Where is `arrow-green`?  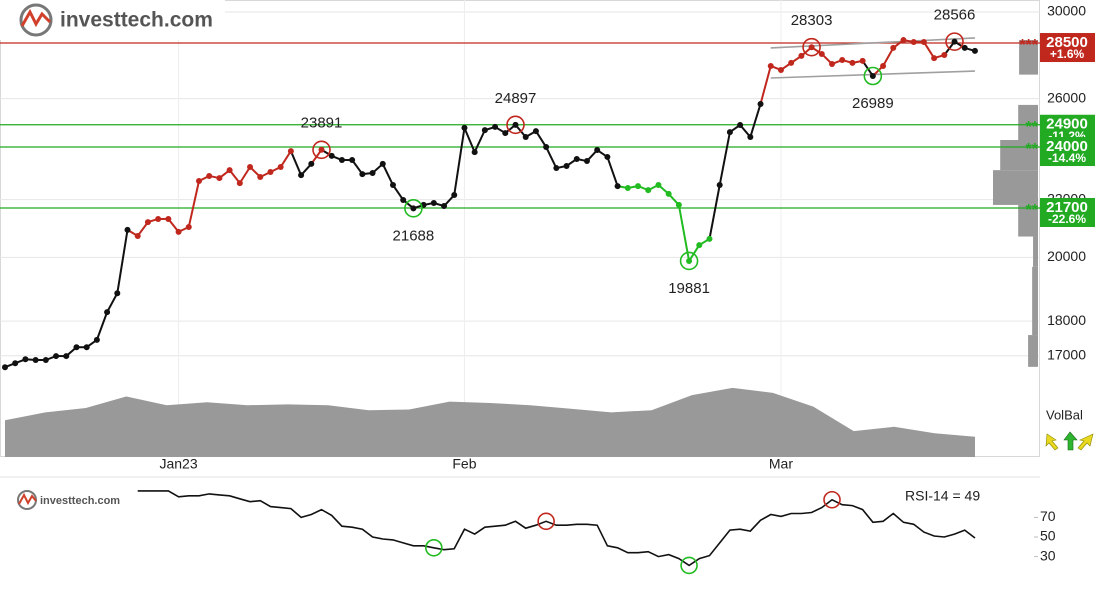 arrow-green is located at coordinates (1070, 441).